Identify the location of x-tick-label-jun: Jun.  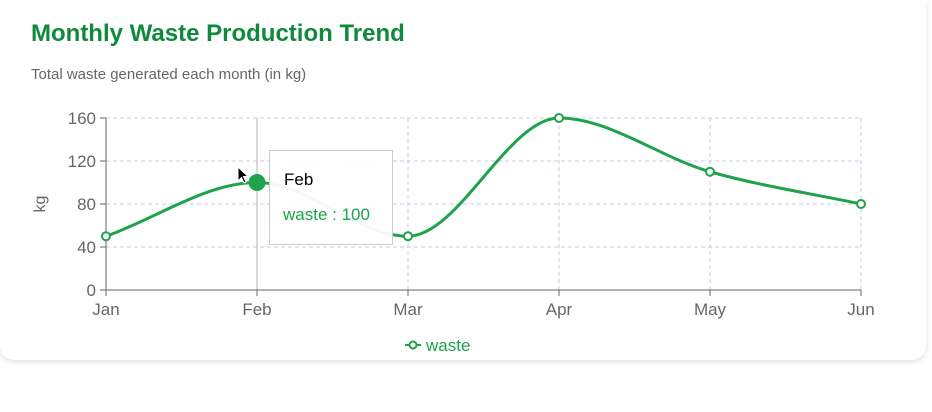
(860, 309).